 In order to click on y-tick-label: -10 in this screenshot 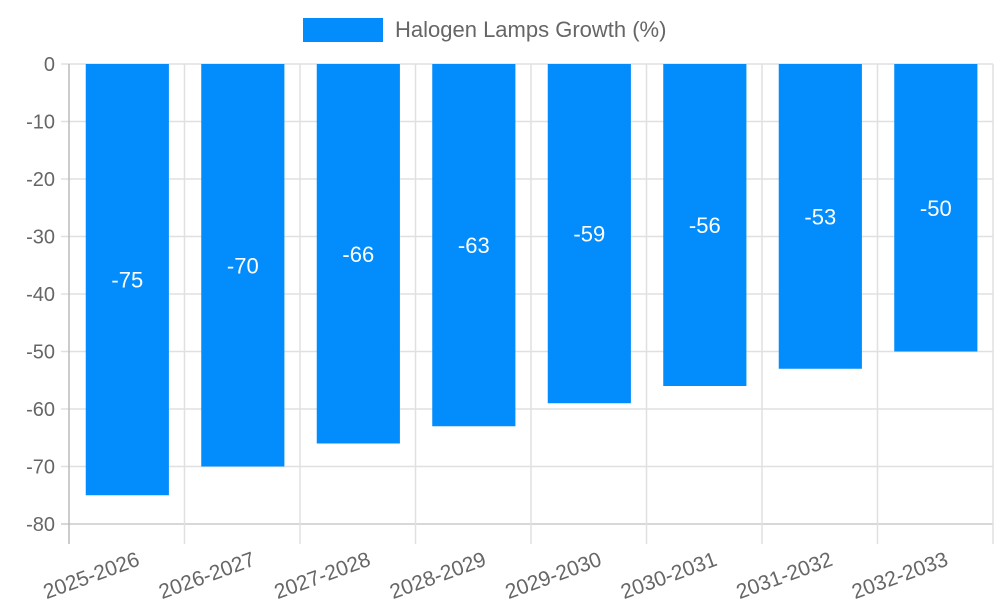, I will do `click(40, 123)`.